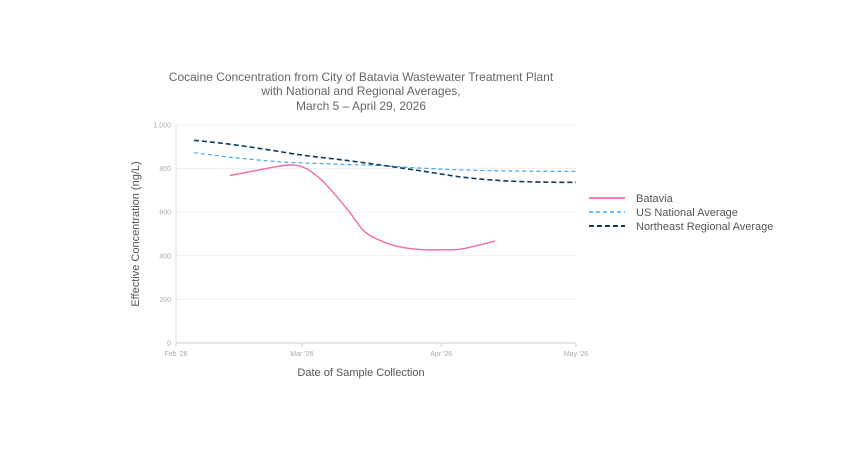  I want to click on x-tick-label-2: Apr '26, so click(441, 354).